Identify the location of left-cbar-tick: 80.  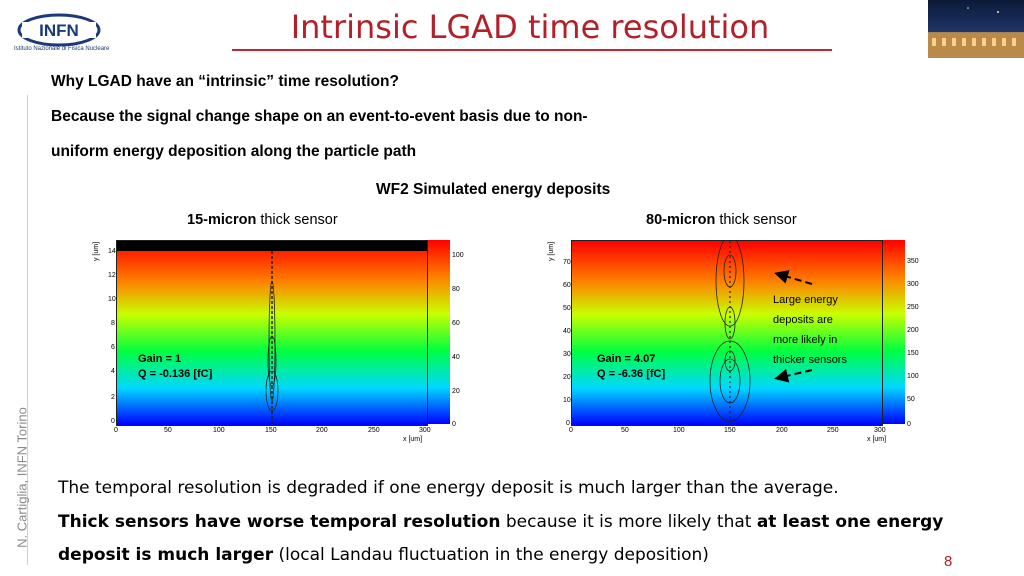
(456, 289).